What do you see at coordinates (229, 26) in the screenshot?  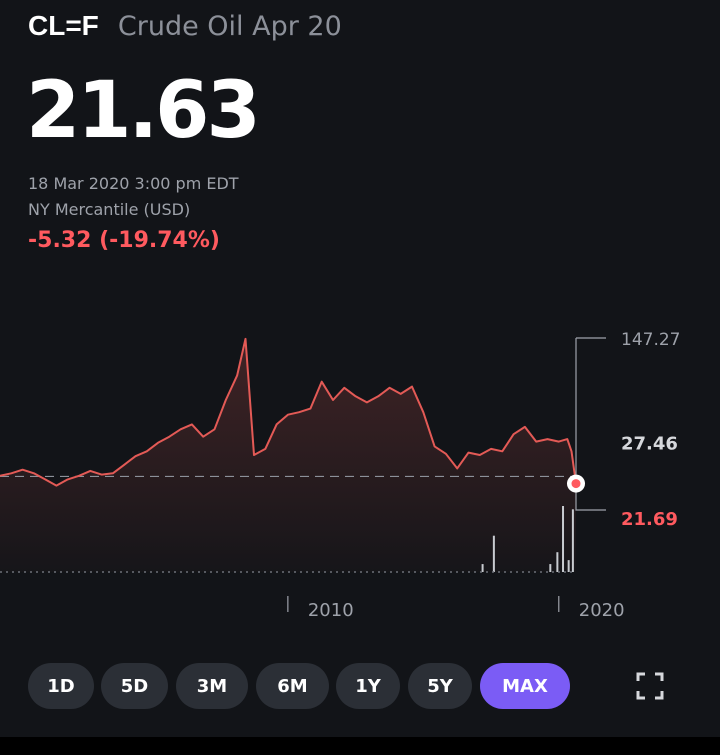 I see `instrument-name: Crude Oil Apr 20` at bounding box center [229, 26].